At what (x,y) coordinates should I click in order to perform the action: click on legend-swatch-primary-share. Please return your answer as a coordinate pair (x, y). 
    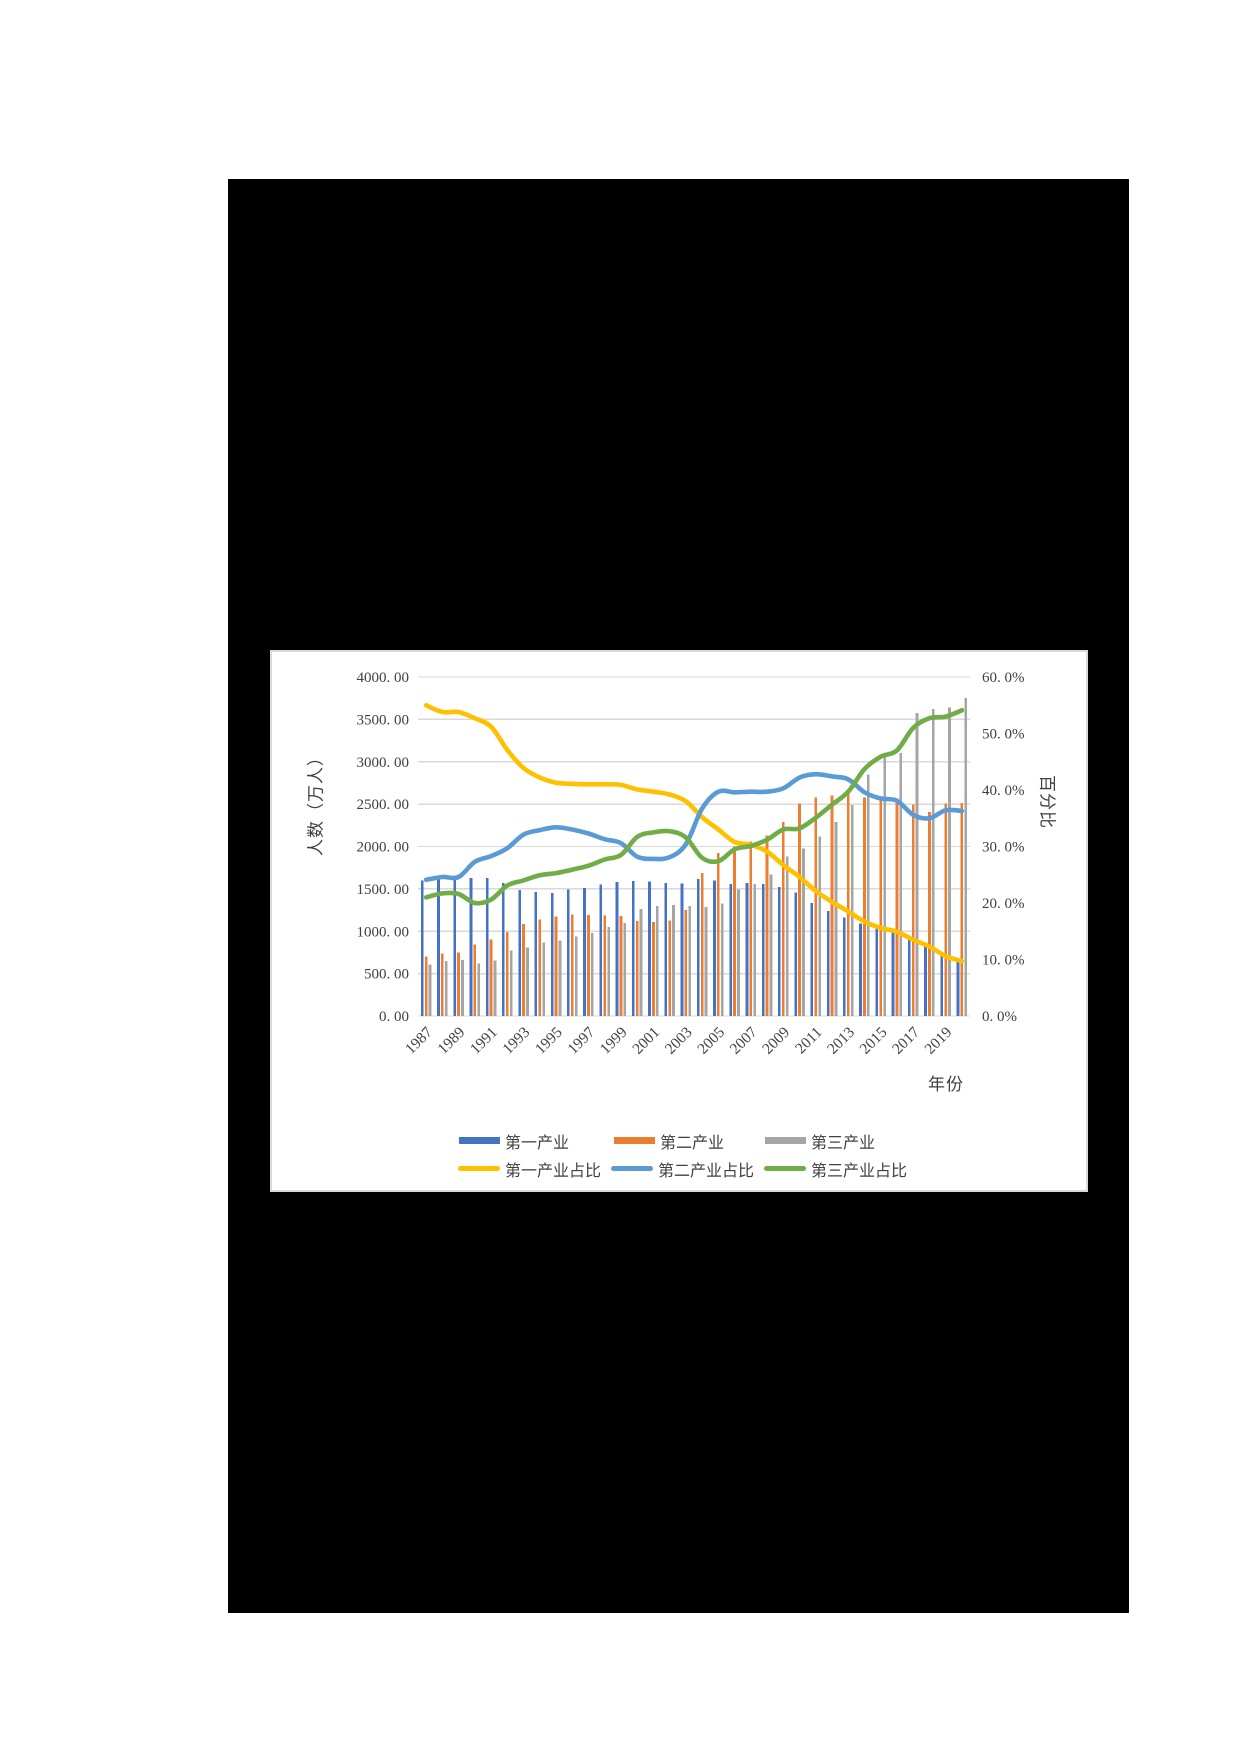
    Looking at the image, I should click on (479, 1168).